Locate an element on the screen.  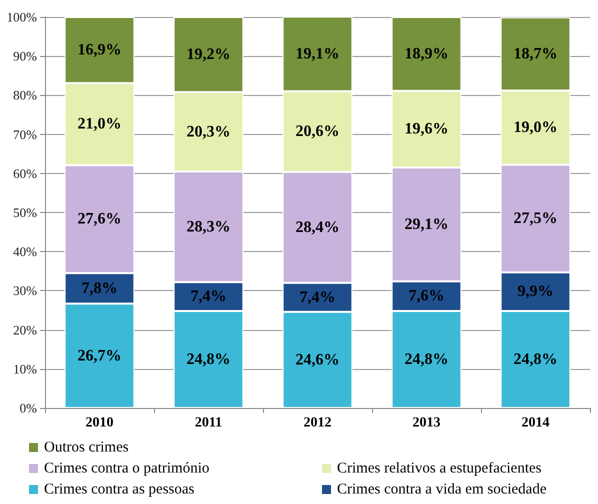
data-label: 7,8% is located at coordinates (100, 288).